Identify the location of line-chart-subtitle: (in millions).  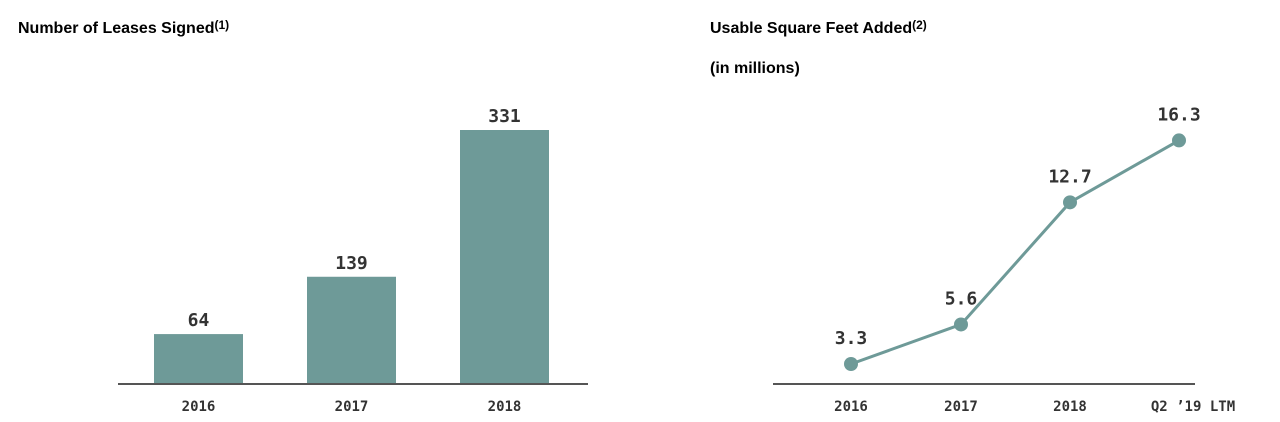
(755, 68).